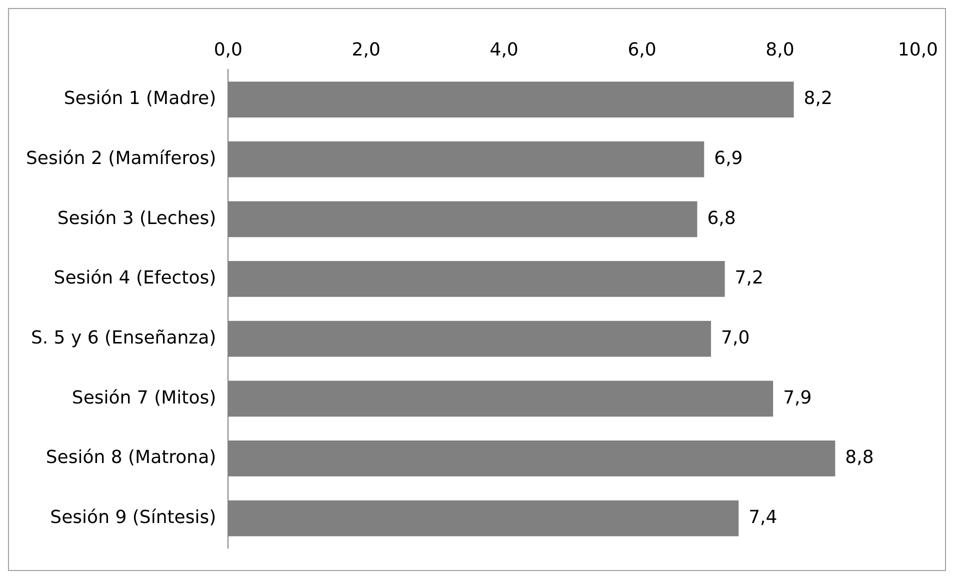 Image resolution: width=956 pixels, height=581 pixels. I want to click on data-label: 6,8, so click(721, 218).